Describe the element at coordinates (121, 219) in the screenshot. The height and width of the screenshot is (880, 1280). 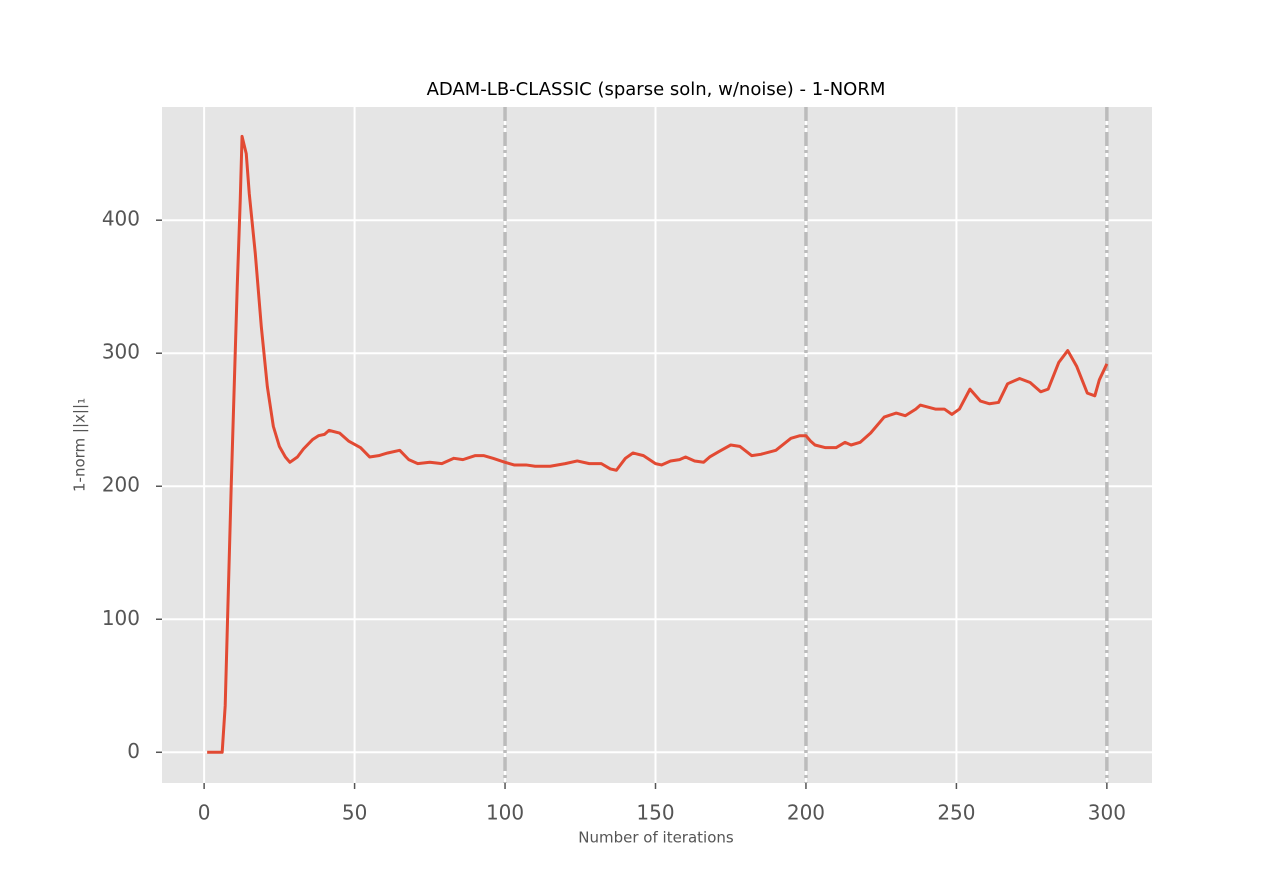
I see `y-tick-label: 400` at that location.